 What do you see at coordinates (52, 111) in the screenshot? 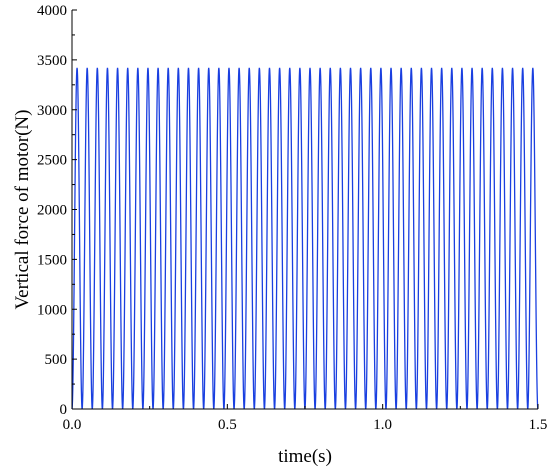
I see `y-tick-label: 3000` at bounding box center [52, 111].